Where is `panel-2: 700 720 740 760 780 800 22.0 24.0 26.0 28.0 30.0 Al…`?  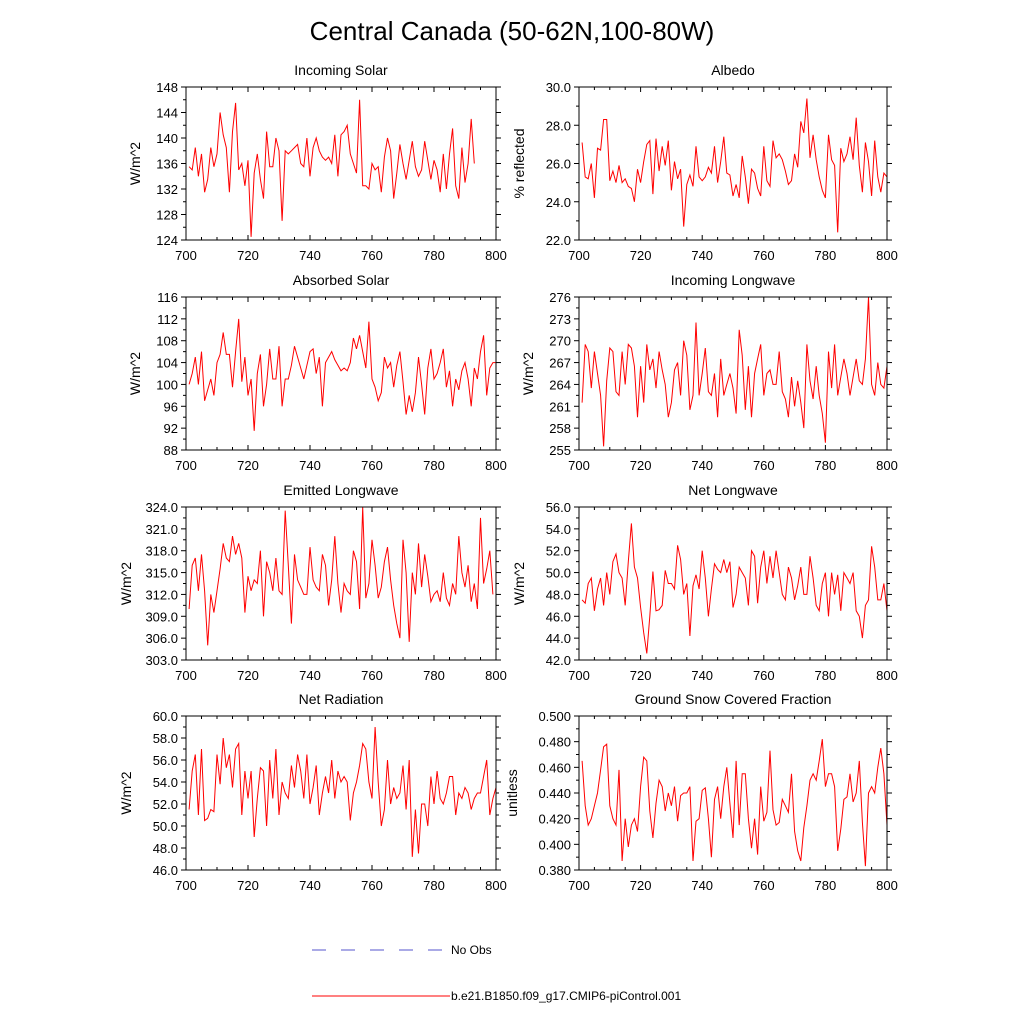 panel-2: 700 720 740 760 780 800 22.0 24.0 26.0 28.0 30.0 Al… is located at coordinates (704, 162).